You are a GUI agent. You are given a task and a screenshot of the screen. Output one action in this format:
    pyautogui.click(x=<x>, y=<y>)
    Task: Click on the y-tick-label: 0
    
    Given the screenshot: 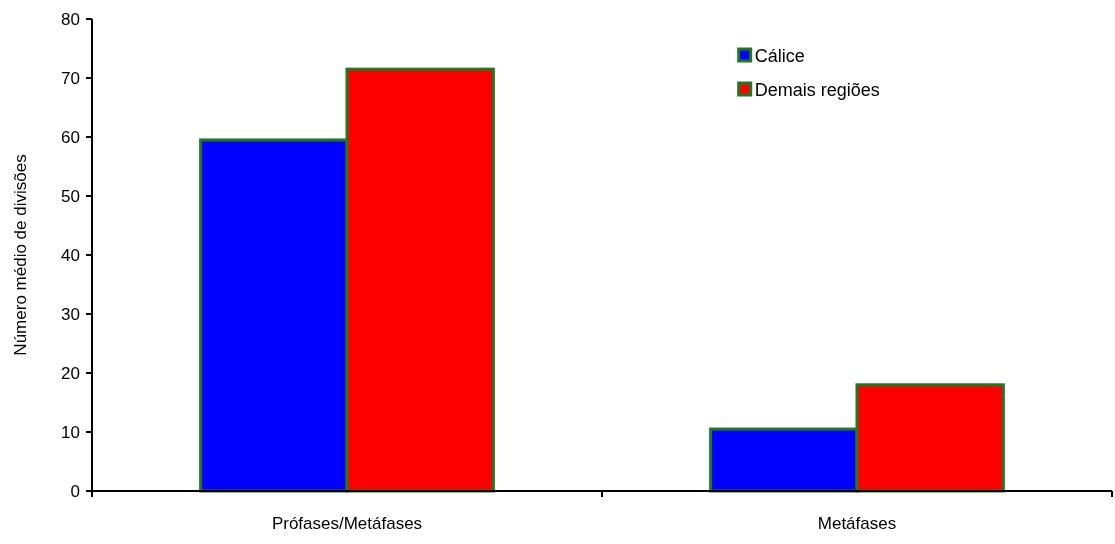 What is the action you would take?
    pyautogui.click(x=75, y=491)
    